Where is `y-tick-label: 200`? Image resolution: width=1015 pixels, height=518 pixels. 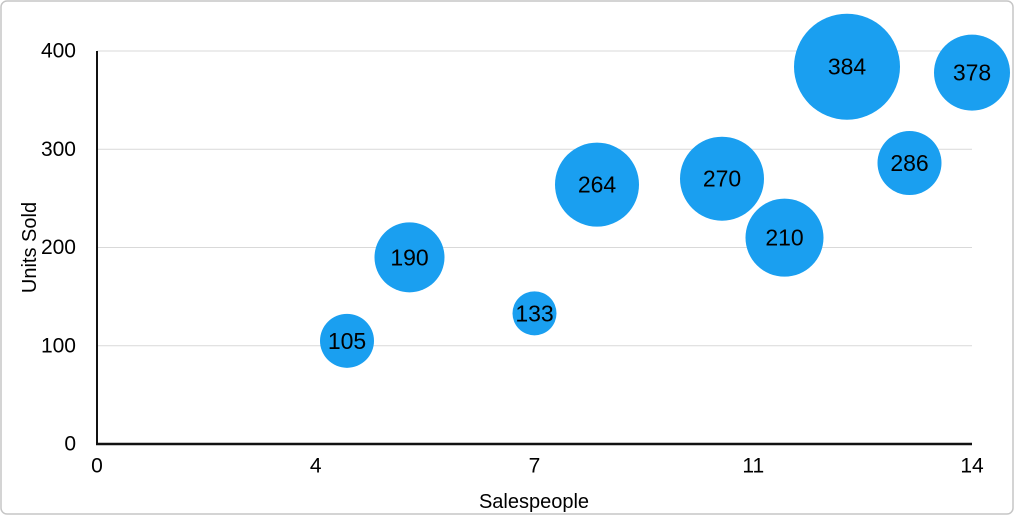
y-tick-label: 200 is located at coordinates (58, 247).